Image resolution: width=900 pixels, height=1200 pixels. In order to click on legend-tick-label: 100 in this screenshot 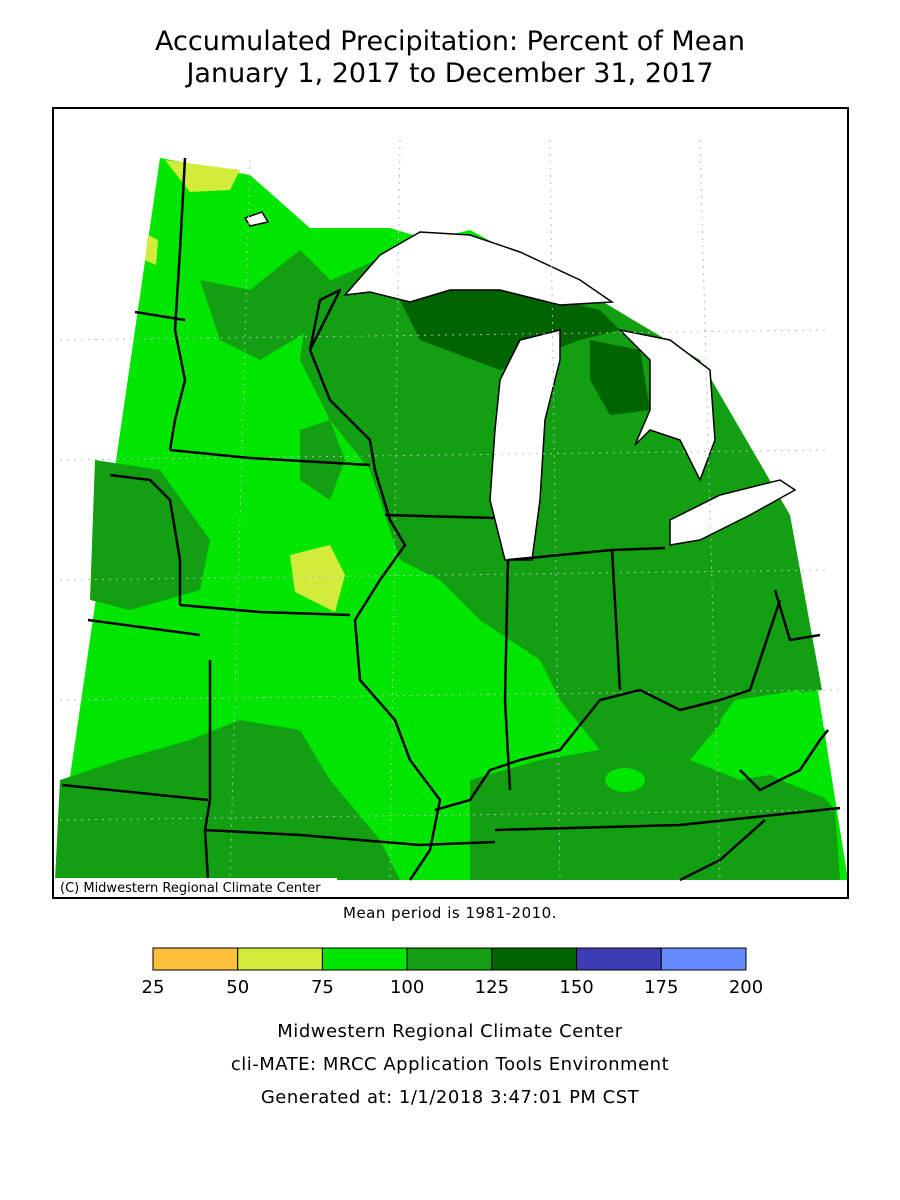, I will do `click(407, 987)`.